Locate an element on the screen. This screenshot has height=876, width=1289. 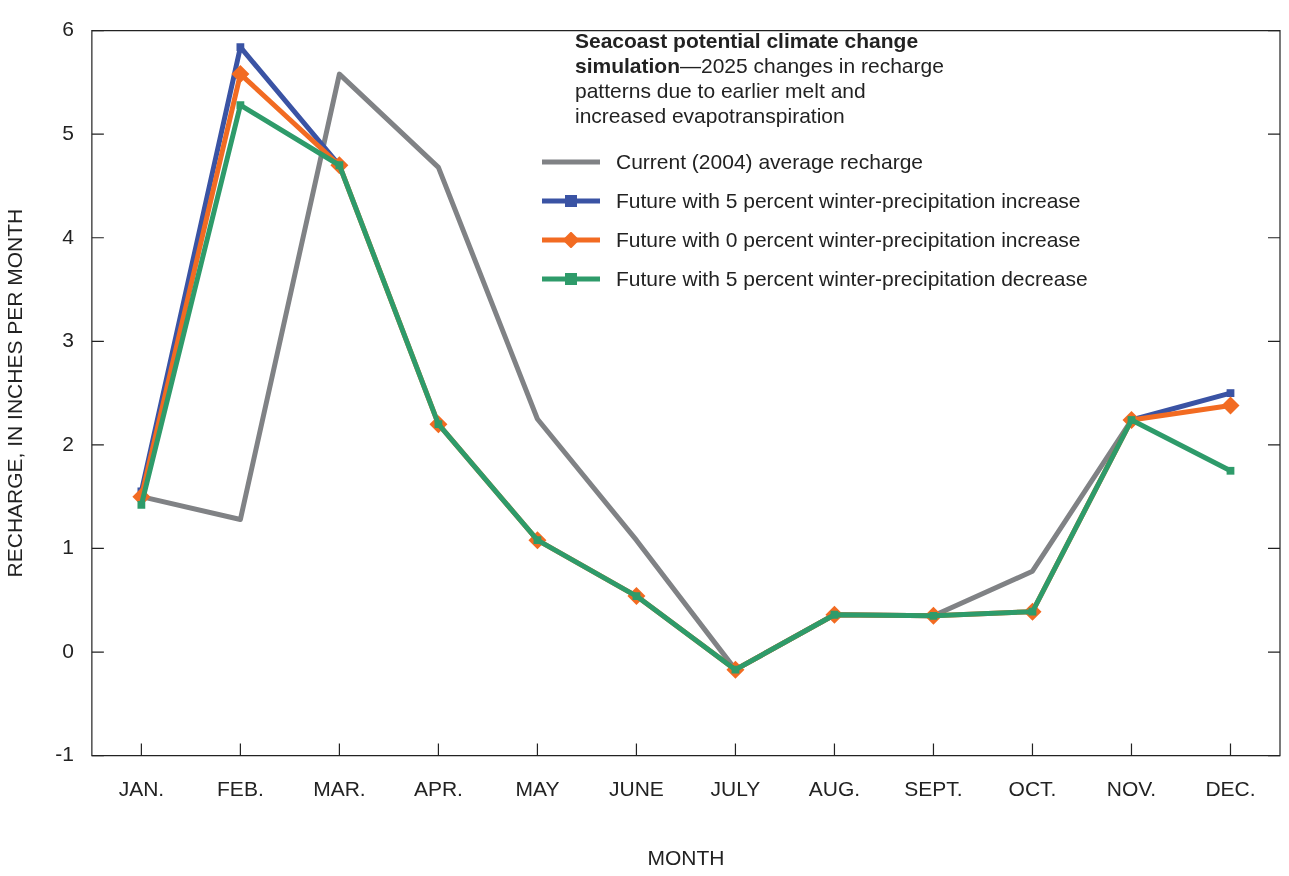
y-tick-label: 5 is located at coordinates (68, 132).